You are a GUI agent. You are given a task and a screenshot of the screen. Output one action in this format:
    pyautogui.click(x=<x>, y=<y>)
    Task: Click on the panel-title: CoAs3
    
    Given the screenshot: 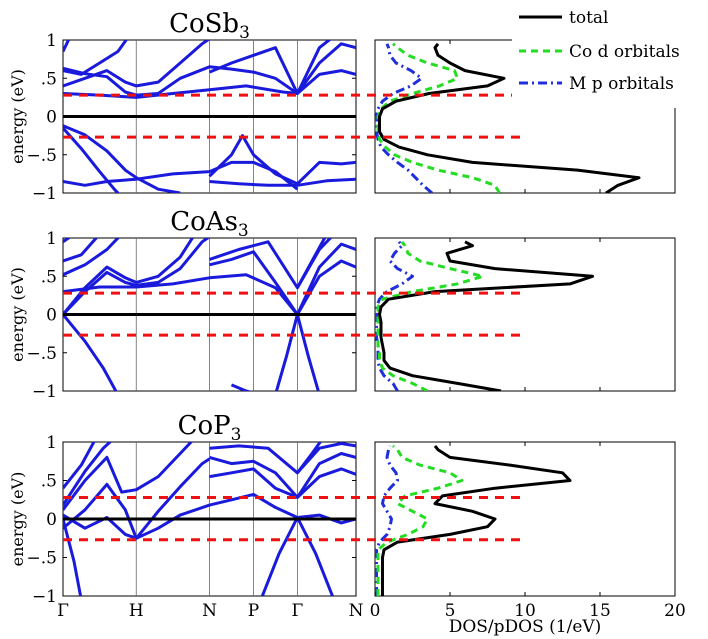 What is the action you would take?
    pyautogui.click(x=209, y=224)
    